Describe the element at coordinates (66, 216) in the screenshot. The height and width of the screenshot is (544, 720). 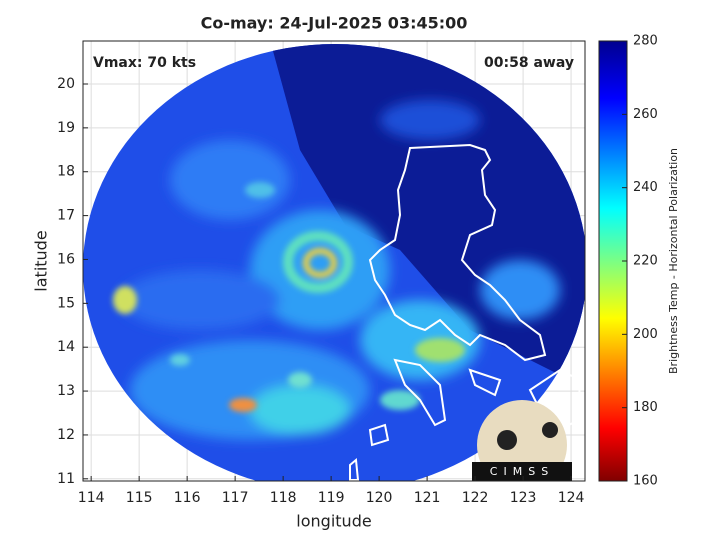
I see `y-tick-label: 17` at that location.